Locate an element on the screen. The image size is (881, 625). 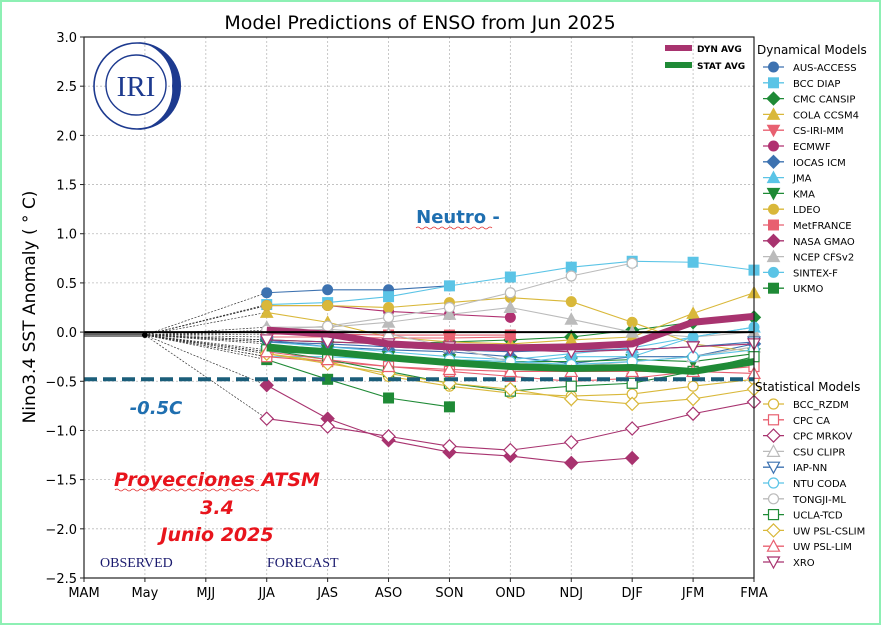
legend-label: UKMO is located at coordinates (808, 289).